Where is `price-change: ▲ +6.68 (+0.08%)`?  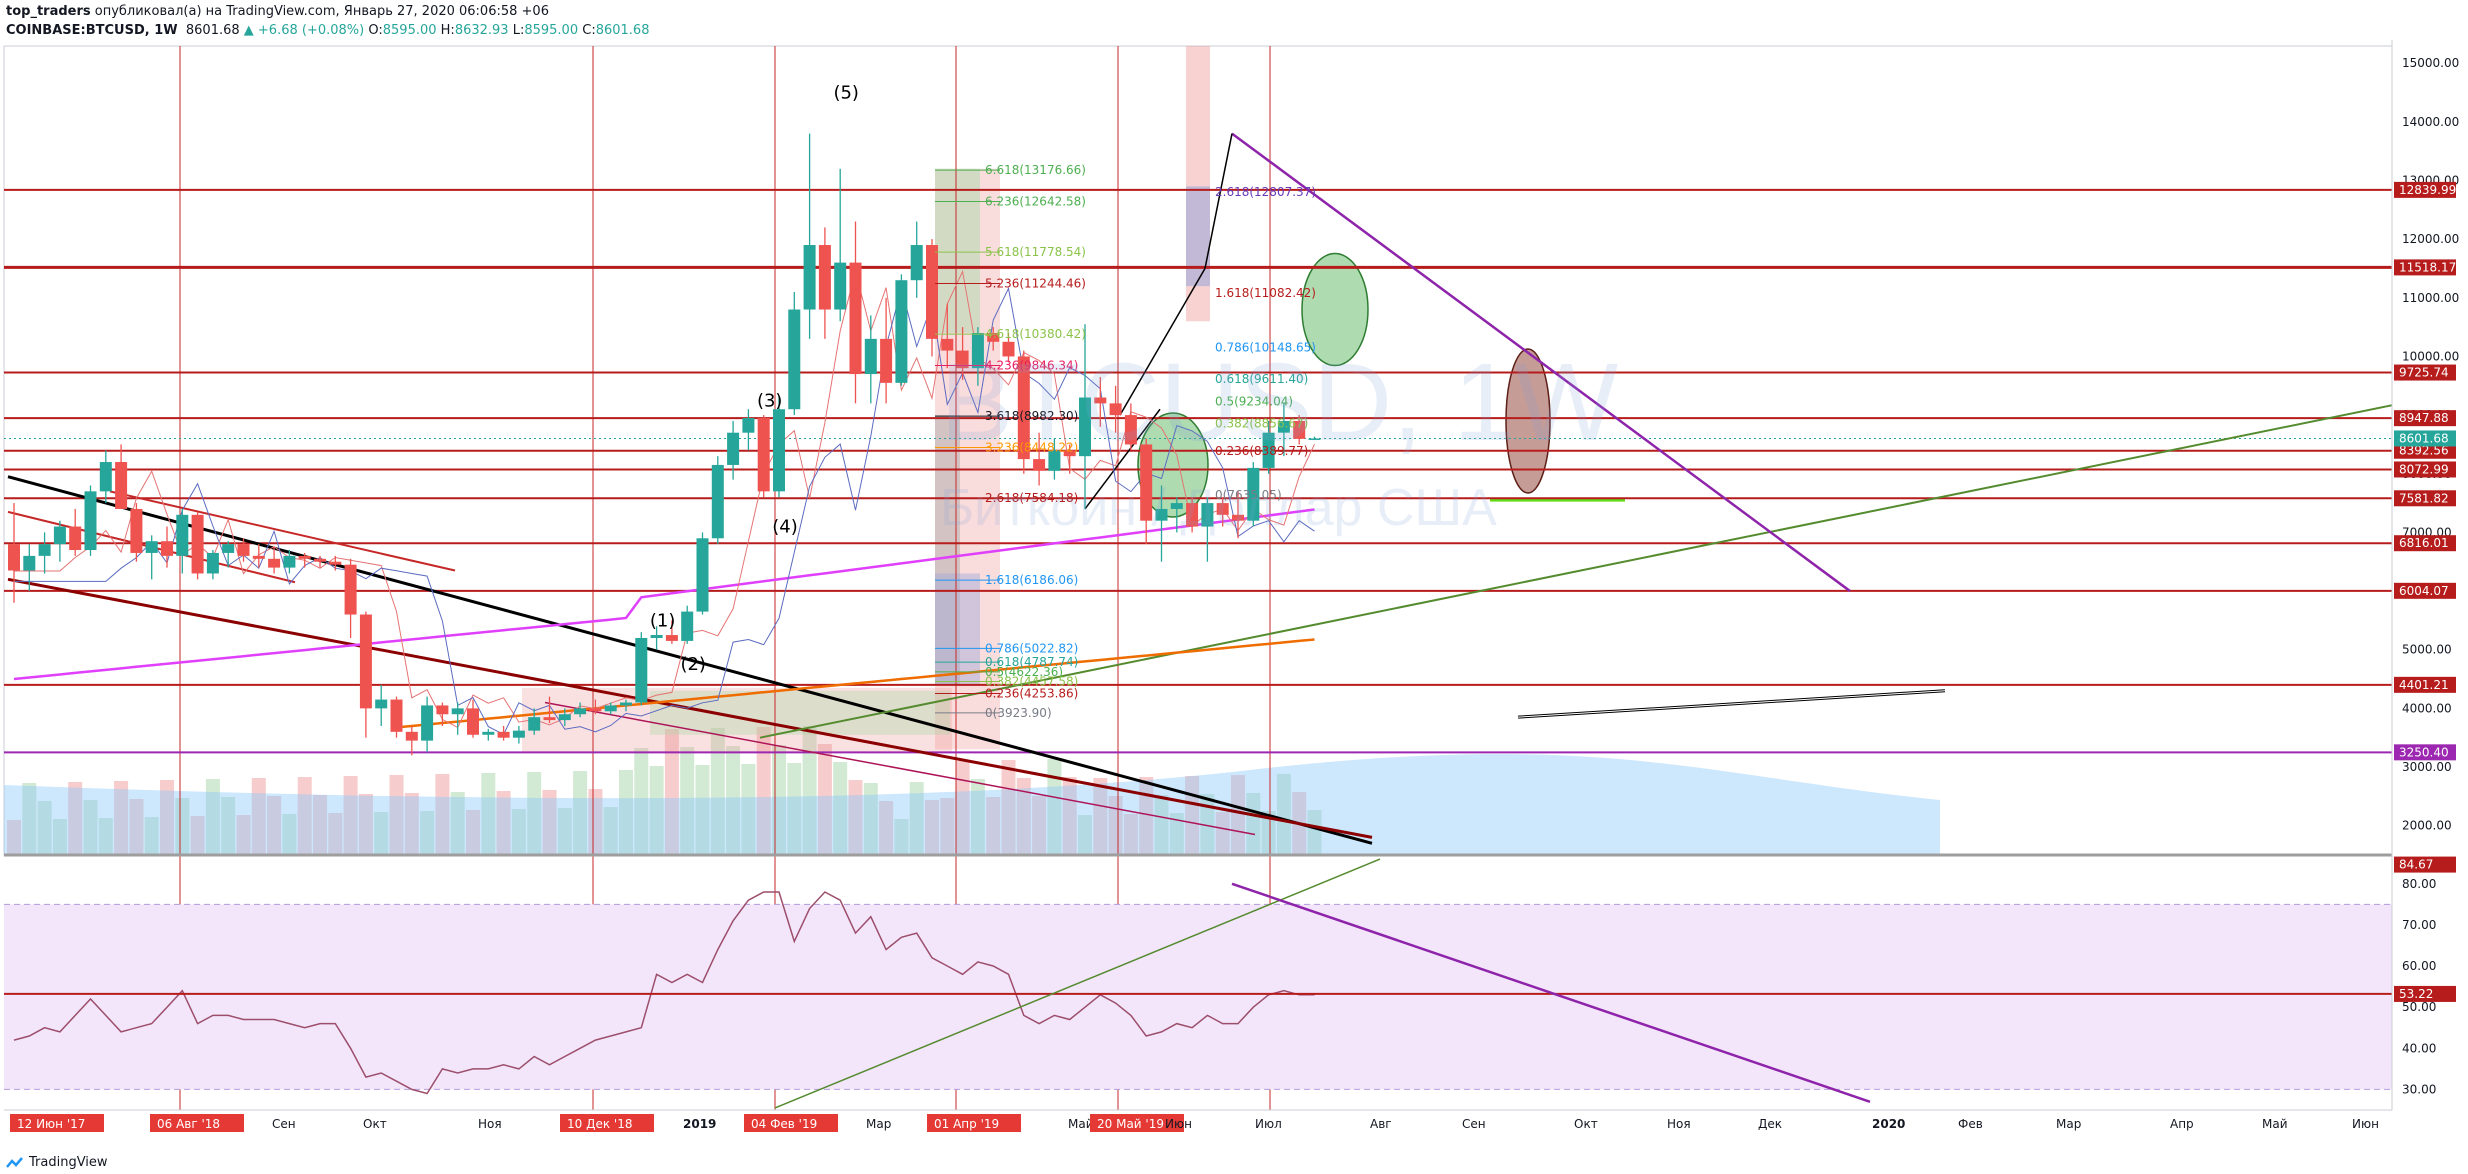
price-change: ▲ +6.68 (+0.08%) is located at coordinates (304, 30).